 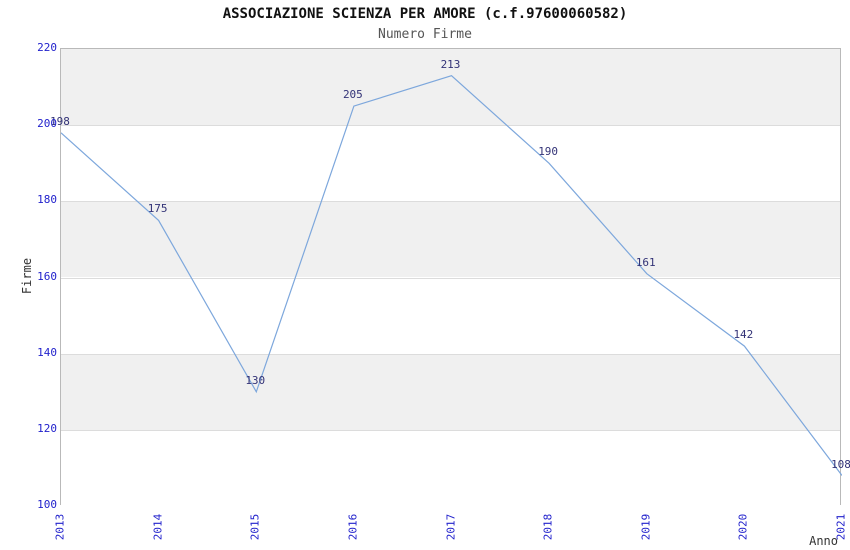 I want to click on x-tick-label: 2019, so click(x=646, y=527).